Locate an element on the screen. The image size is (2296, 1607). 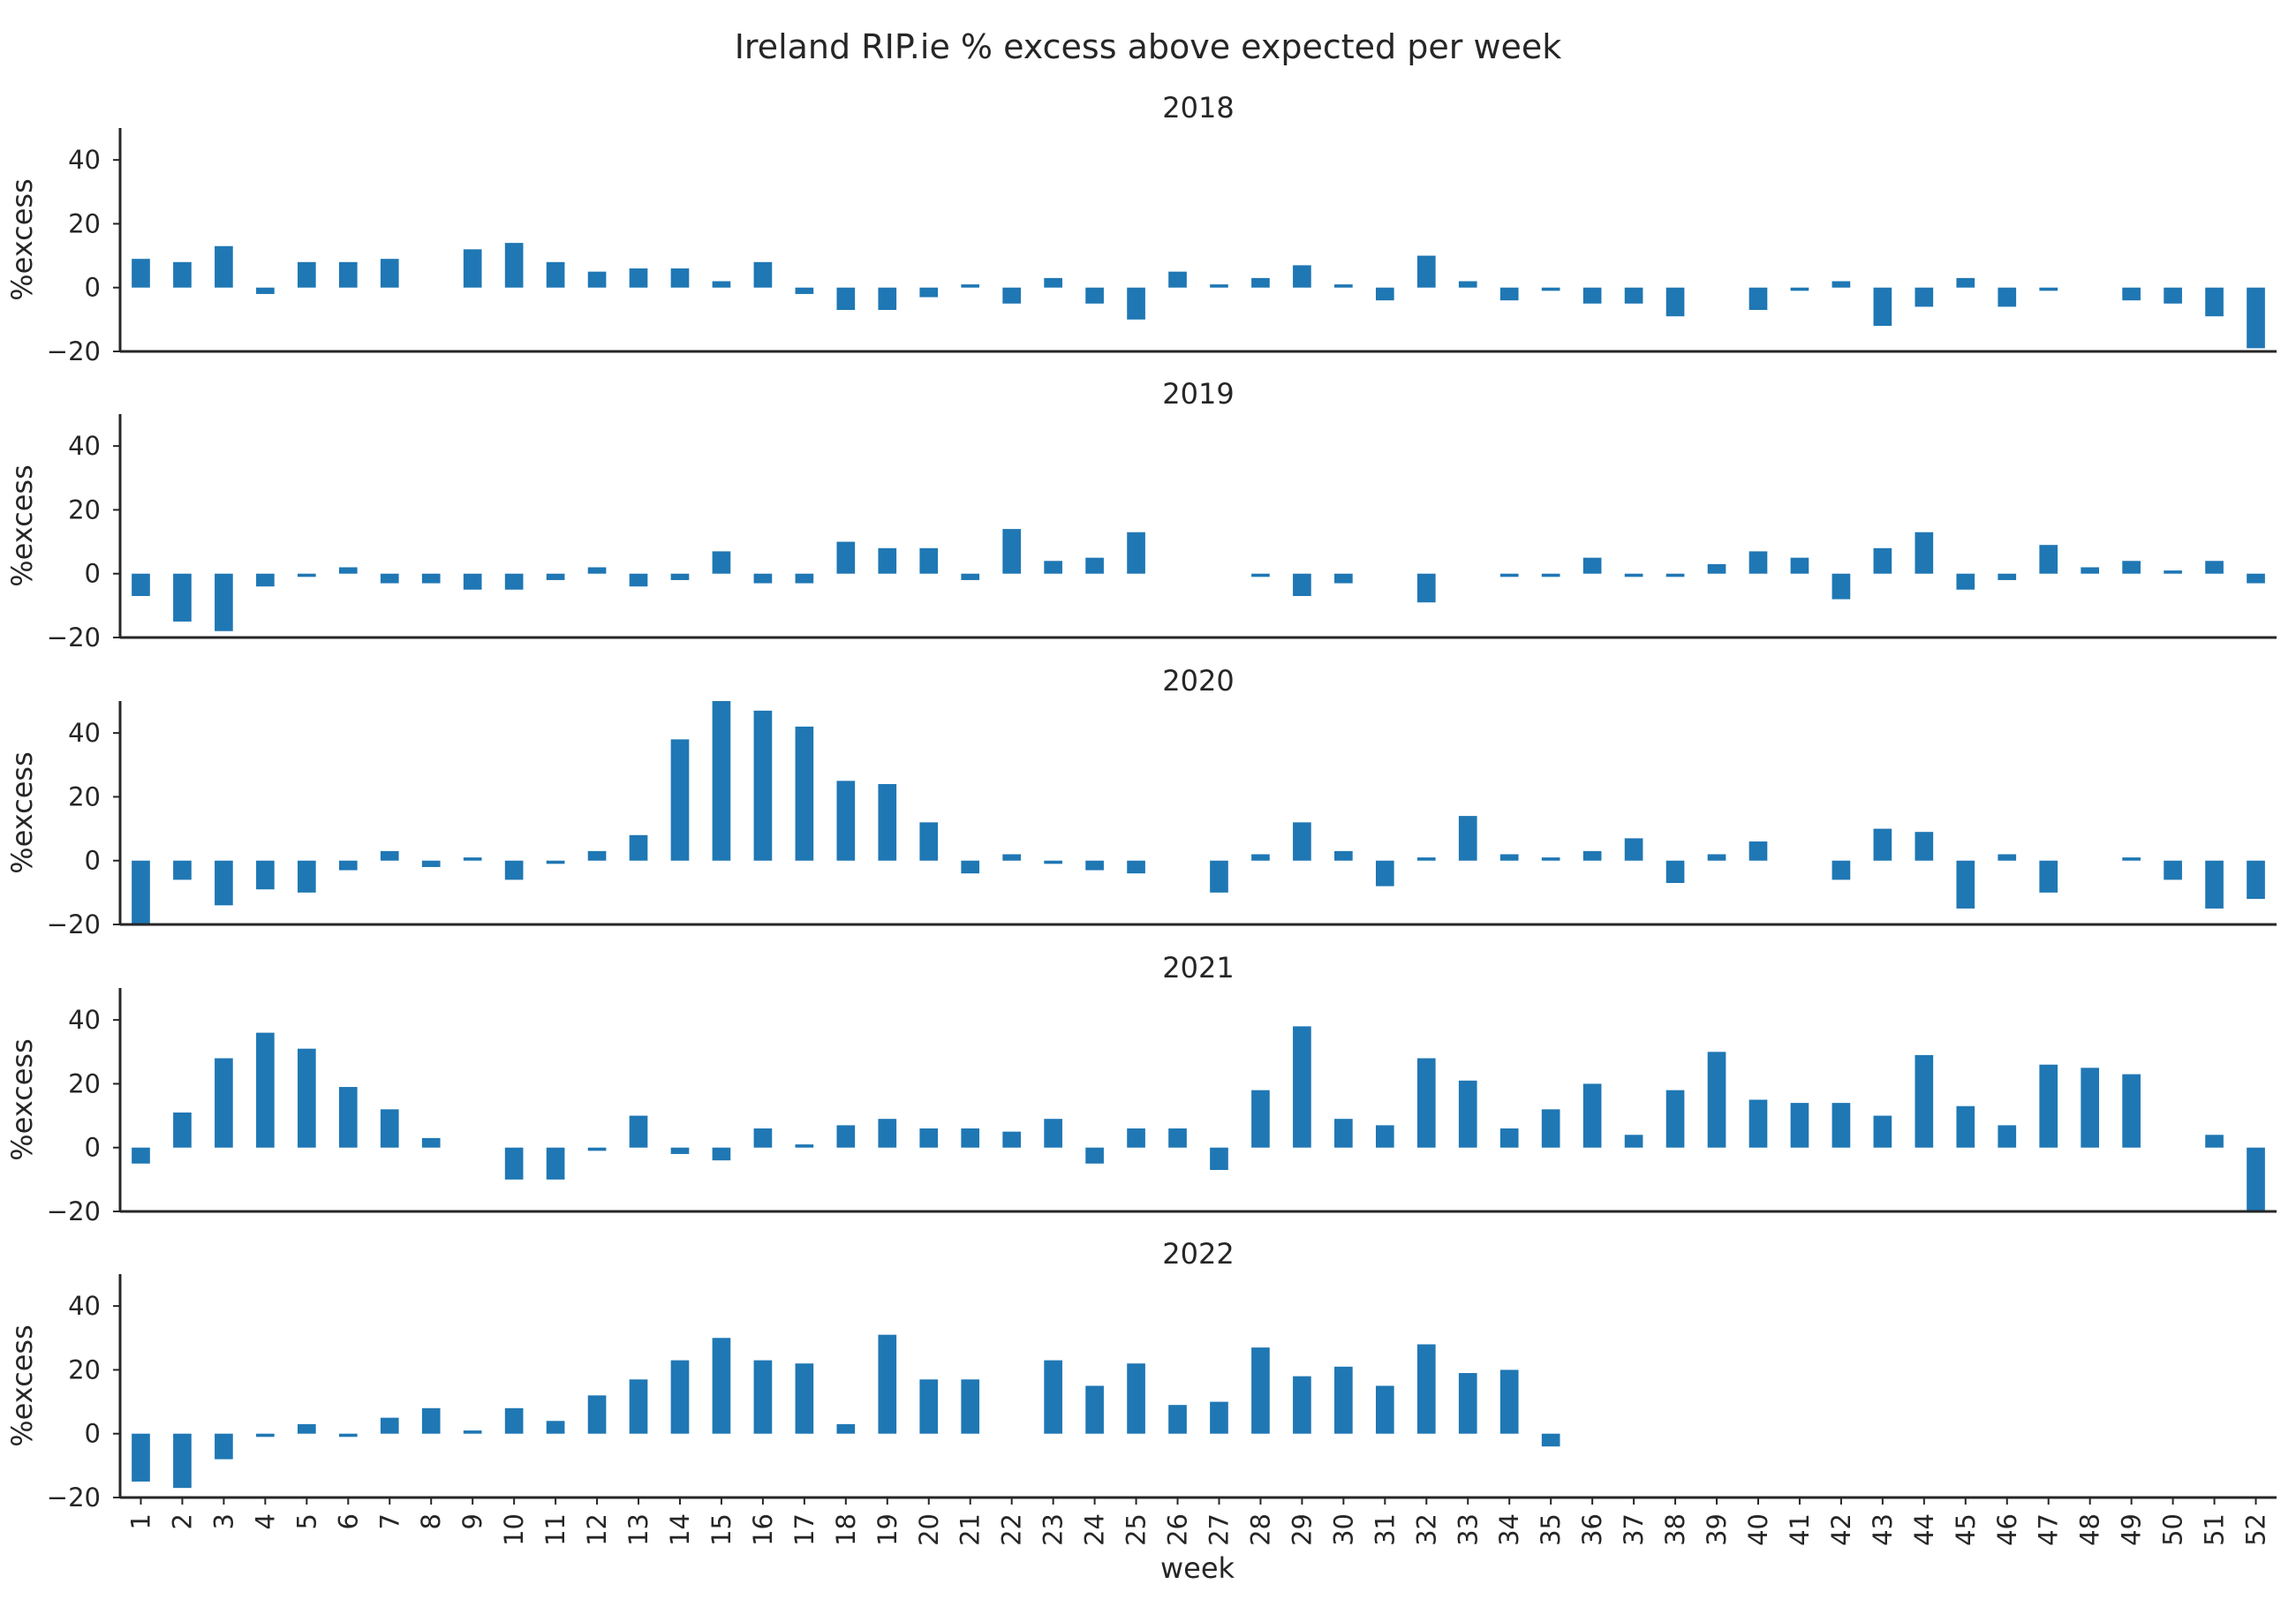
x-tick-label: 31 is located at coordinates (1385, 1529).